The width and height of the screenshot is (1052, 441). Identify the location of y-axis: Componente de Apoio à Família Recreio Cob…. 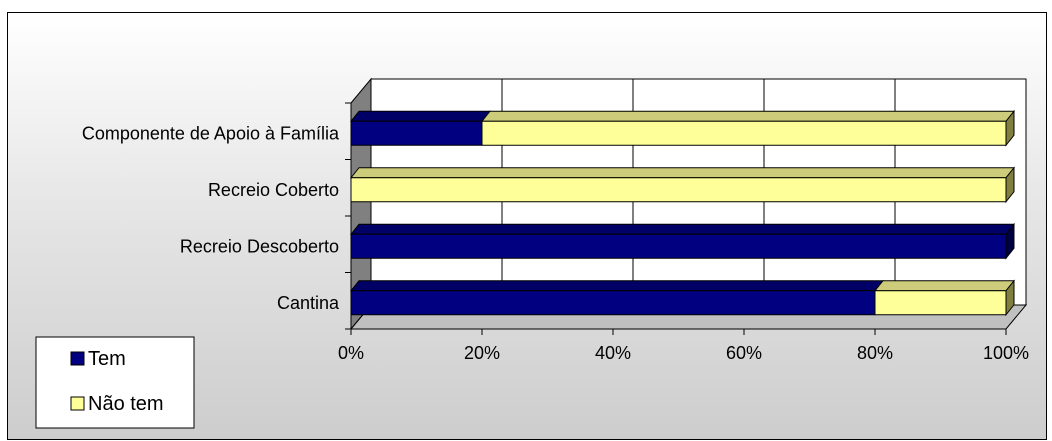
(216, 216).